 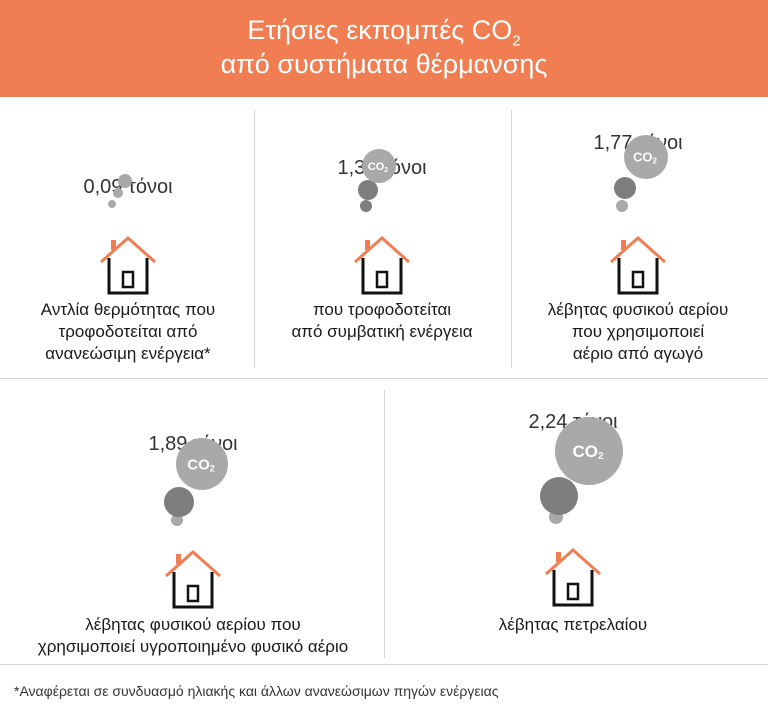 I want to click on system-label-line: λέβητας πετρελαίου, so click(x=573, y=624).